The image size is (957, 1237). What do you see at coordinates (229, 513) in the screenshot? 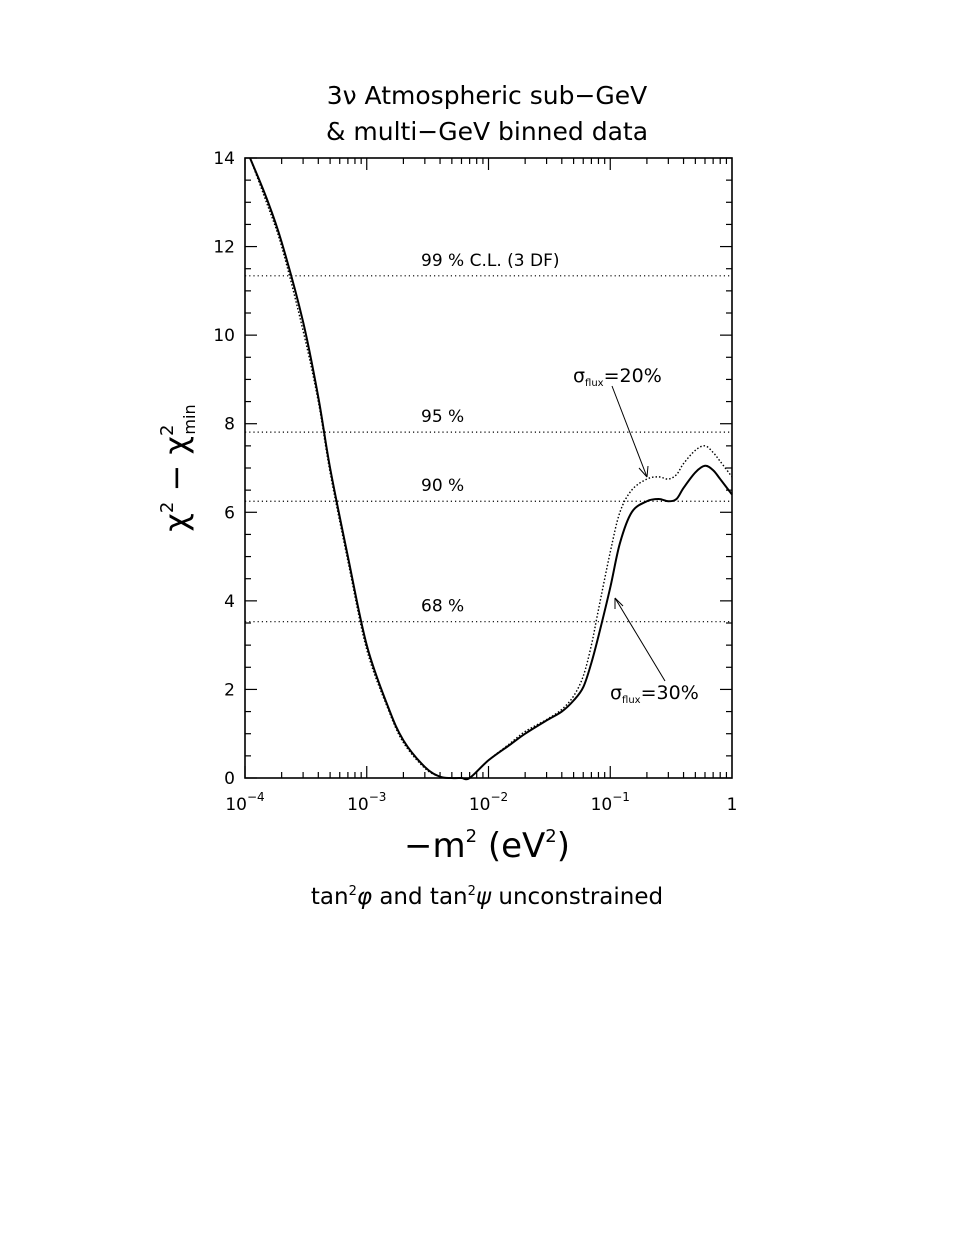
I see `y-tick-label: 6` at bounding box center [229, 513].